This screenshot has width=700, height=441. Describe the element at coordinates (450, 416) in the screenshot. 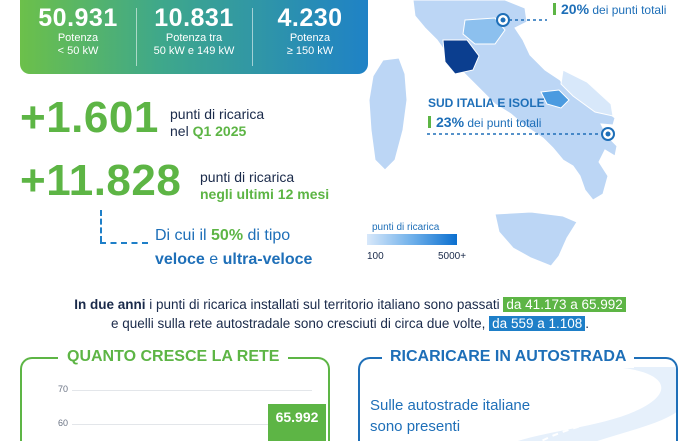

I see `highway-text: Sulle autostrade italiane sono presenti` at that location.